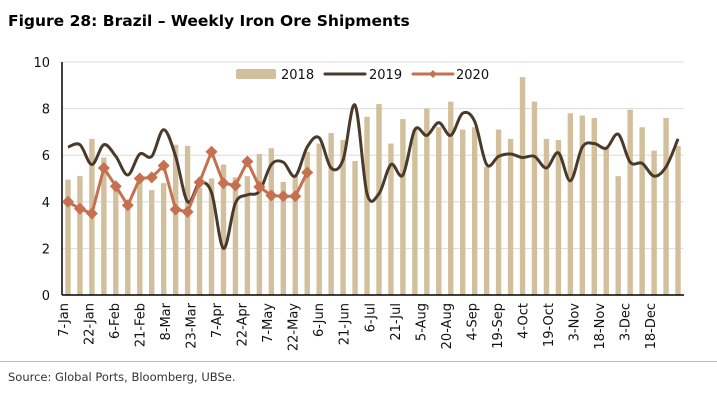 This screenshot has height=401, width=717. Describe the element at coordinates (498, 326) in the screenshot. I see `x-tick-label: 19-Sep` at that location.